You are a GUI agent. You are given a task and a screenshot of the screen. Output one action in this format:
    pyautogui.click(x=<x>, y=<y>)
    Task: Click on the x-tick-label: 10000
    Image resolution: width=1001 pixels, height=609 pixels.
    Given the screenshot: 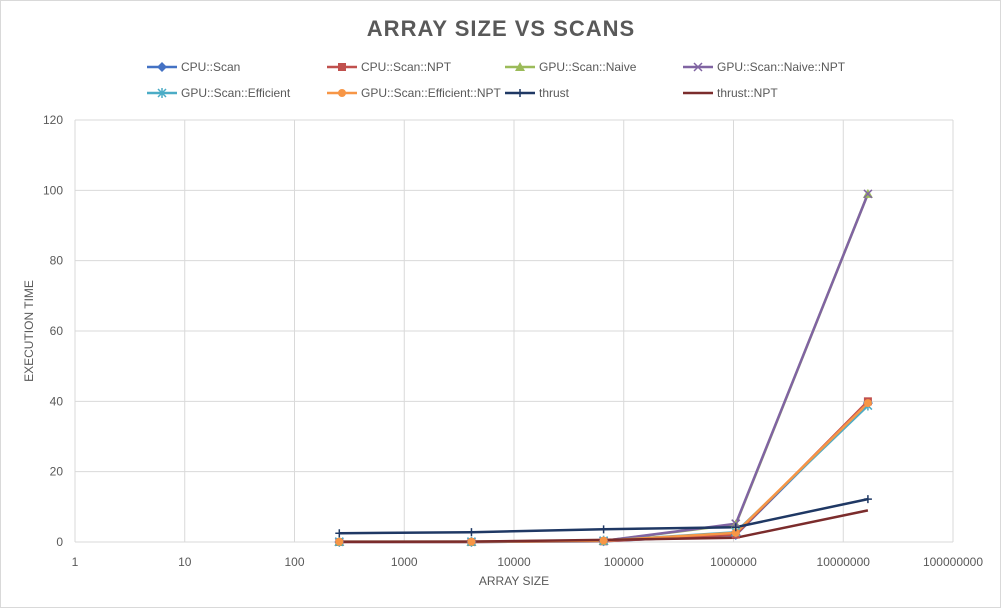 What is the action you would take?
    pyautogui.click(x=514, y=562)
    